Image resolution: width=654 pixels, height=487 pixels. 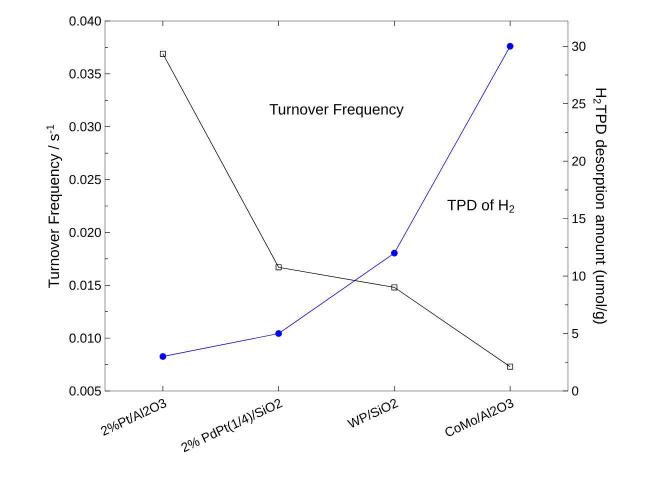 What do you see at coordinates (481, 206) in the screenshot?
I see `annotation: TPD of H$_{2}$` at bounding box center [481, 206].